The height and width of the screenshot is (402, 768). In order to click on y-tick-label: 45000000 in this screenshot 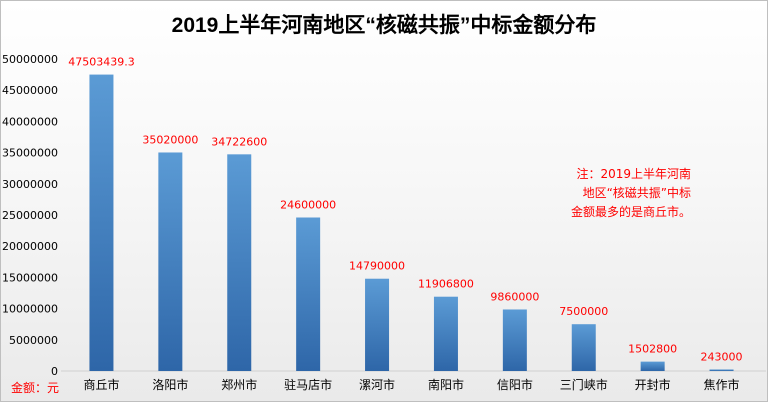, I will do `click(30, 90)`.